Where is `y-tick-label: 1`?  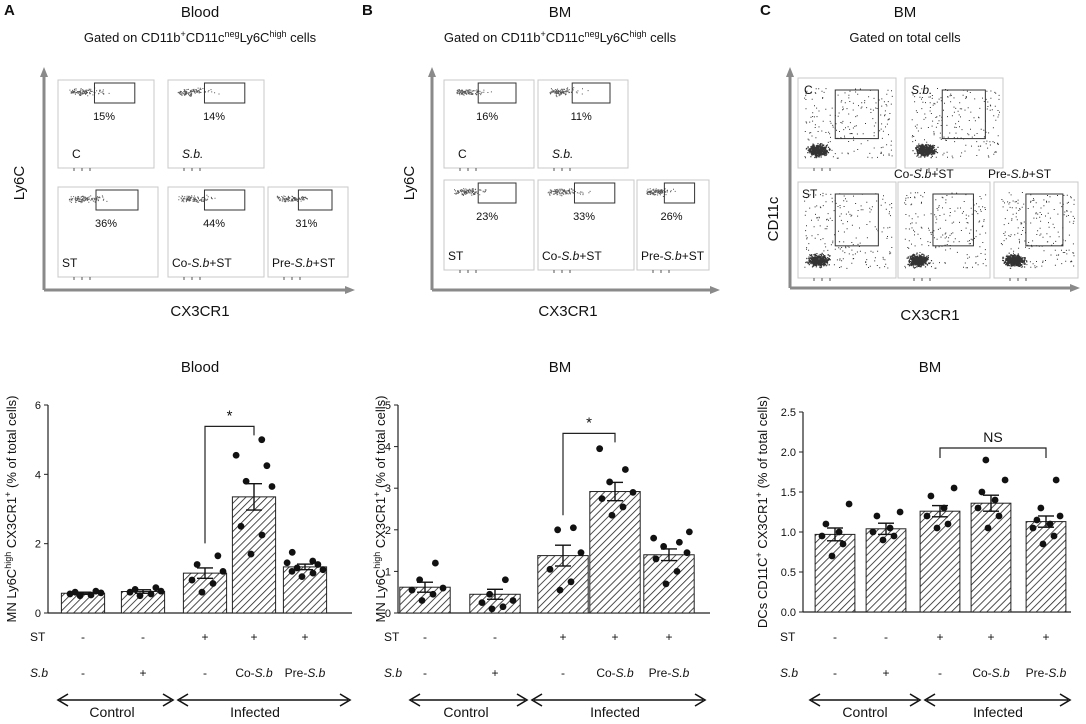 y-tick-label: 1 is located at coordinates (388, 572).